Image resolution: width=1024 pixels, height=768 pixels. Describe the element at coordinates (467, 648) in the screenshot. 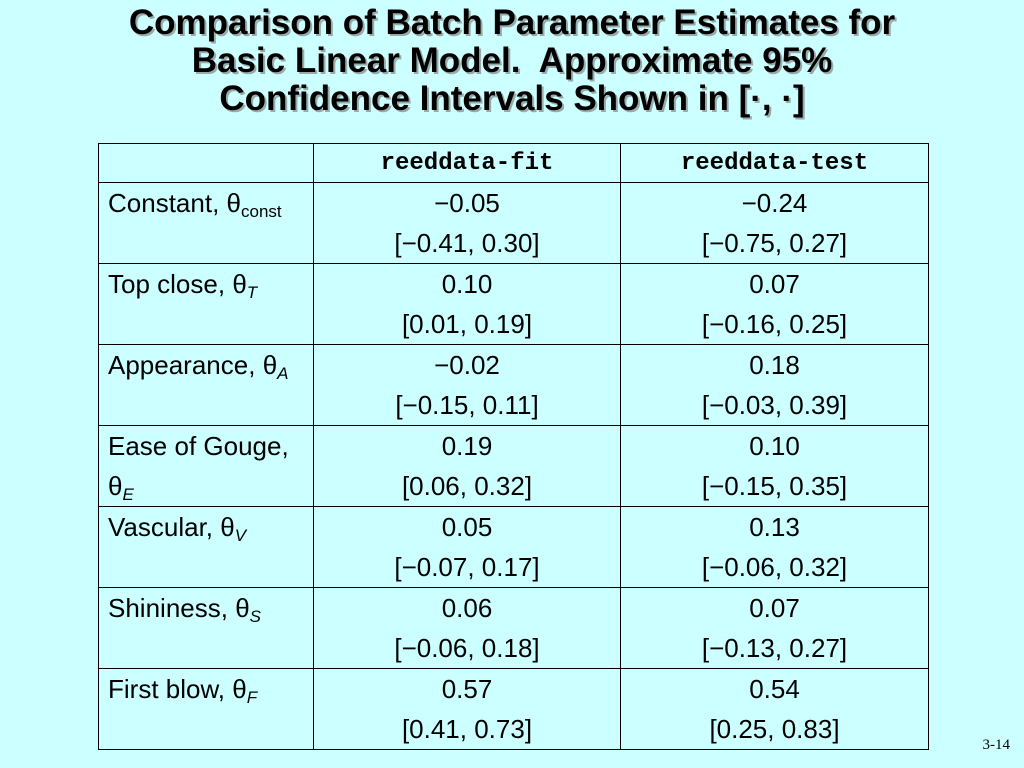

I see `interval: [−0.06, 0.18]` at that location.